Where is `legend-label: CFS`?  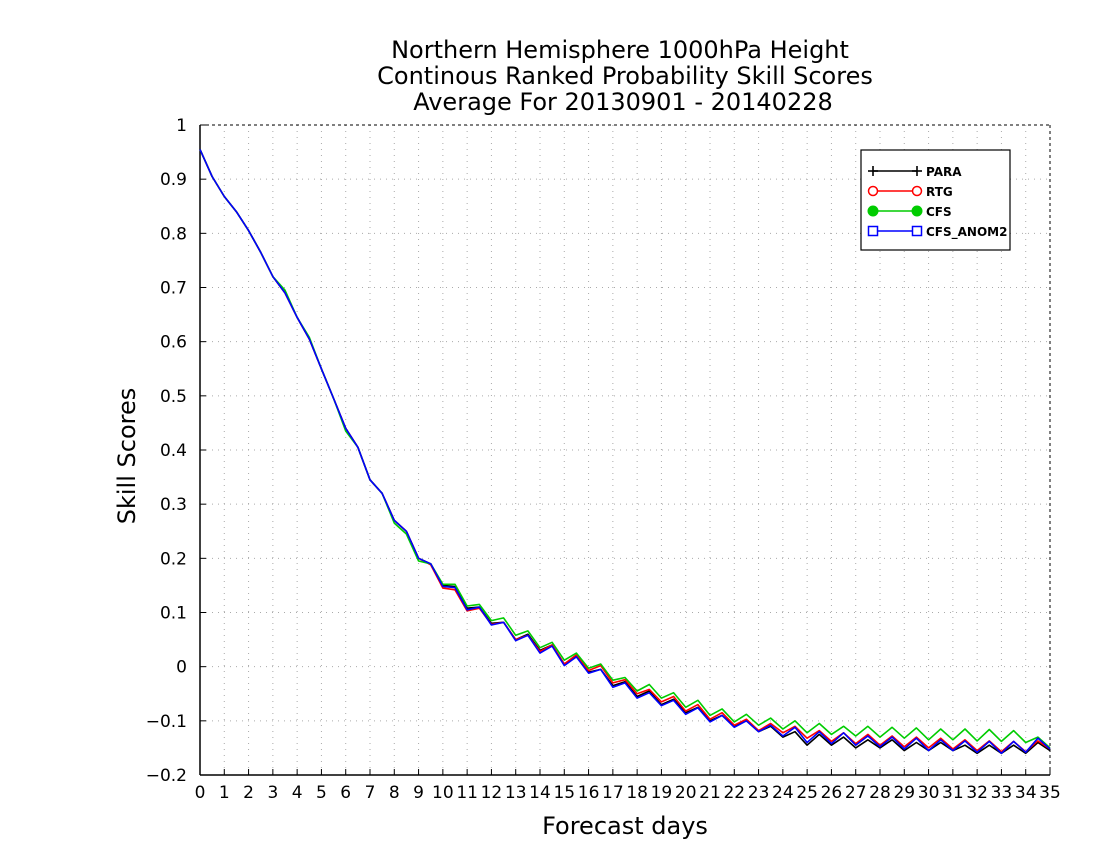
legend-label: CFS is located at coordinates (939, 212).